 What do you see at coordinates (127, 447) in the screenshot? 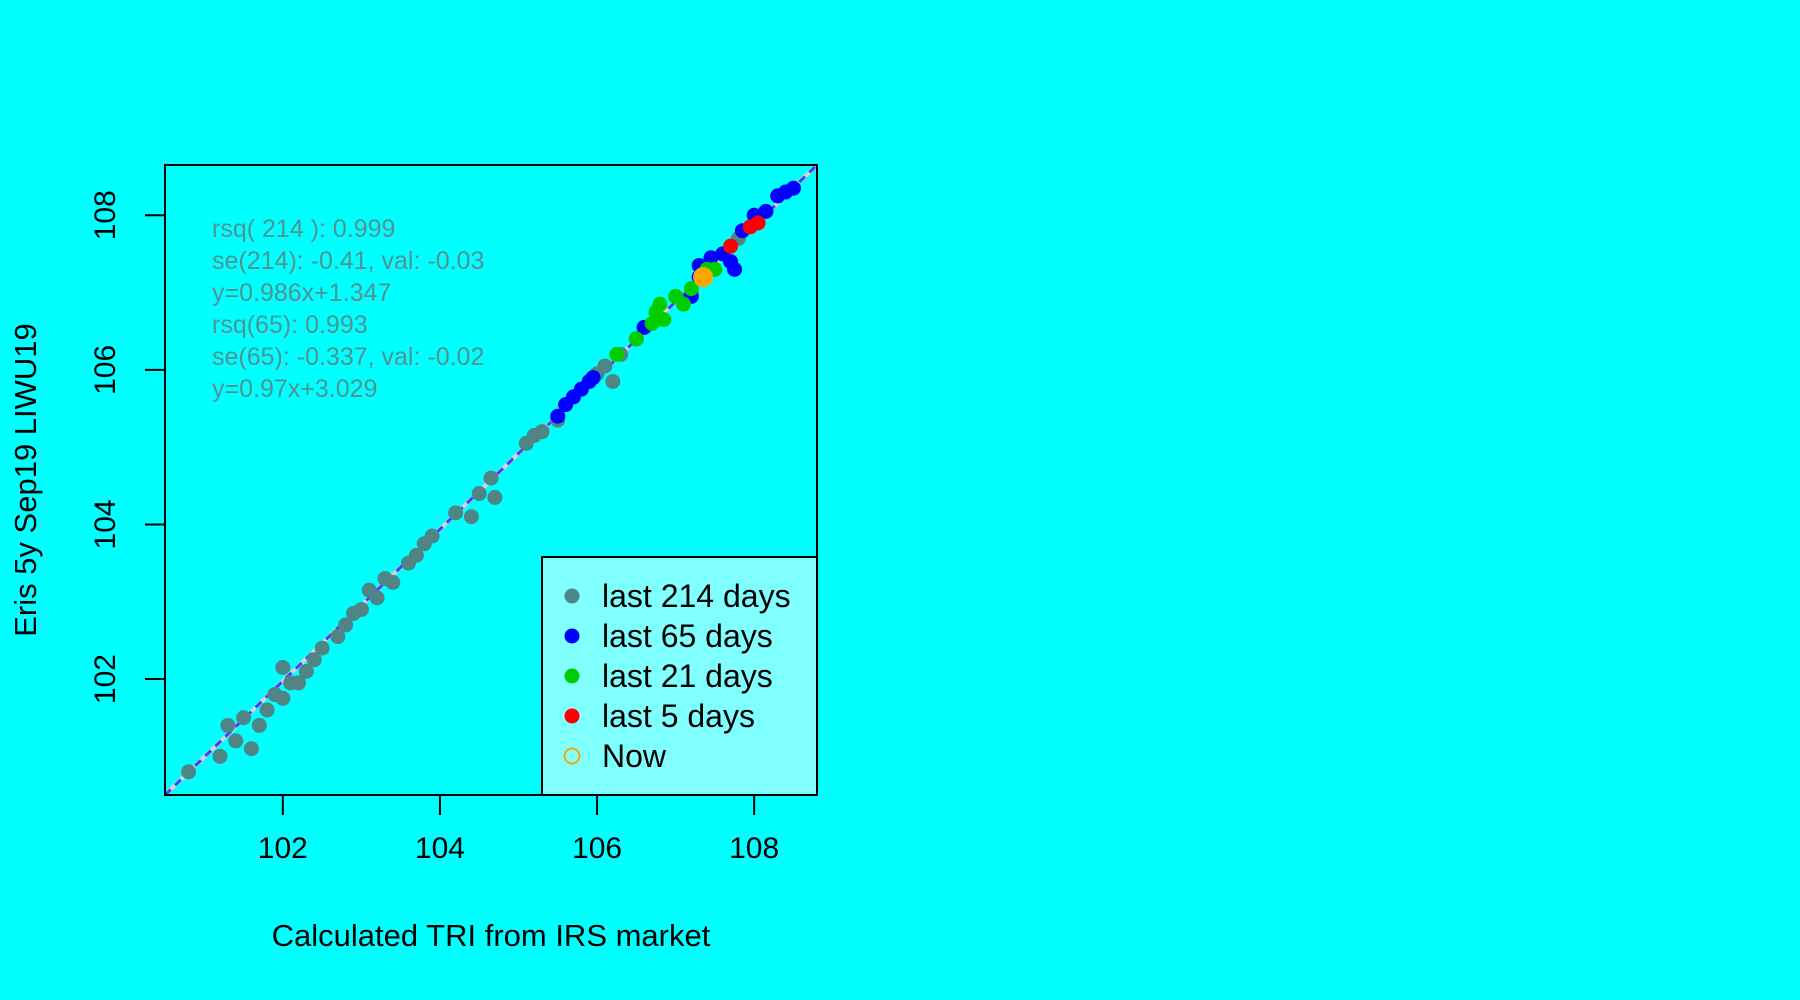
I see `y-axis: 102 104 106 108` at bounding box center [127, 447].